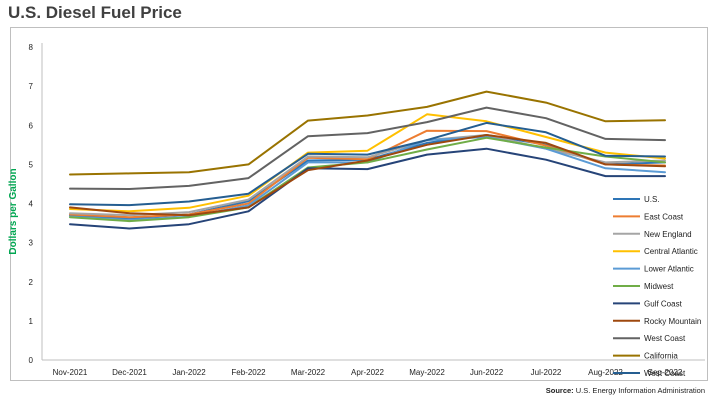 This screenshot has width=711, height=403. What do you see at coordinates (661, 356) in the screenshot?
I see `legend-label: California` at bounding box center [661, 356].